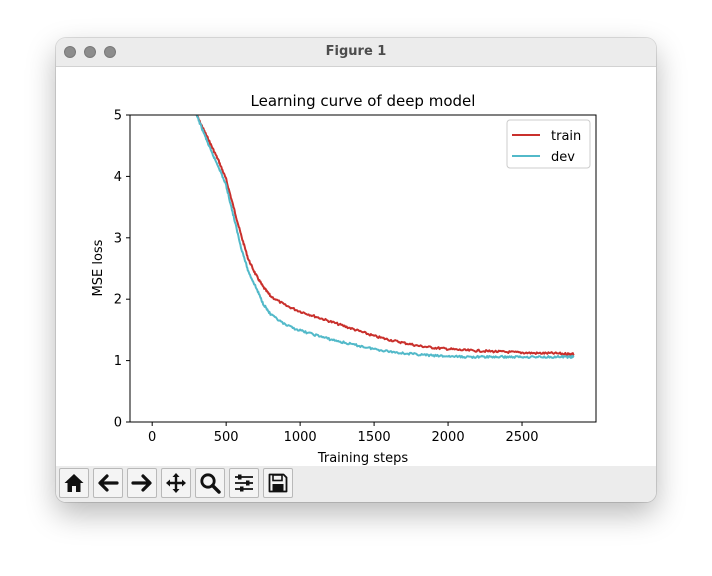  Describe the element at coordinates (118, 238) in the screenshot. I see `y-tick-label: 3` at that location.